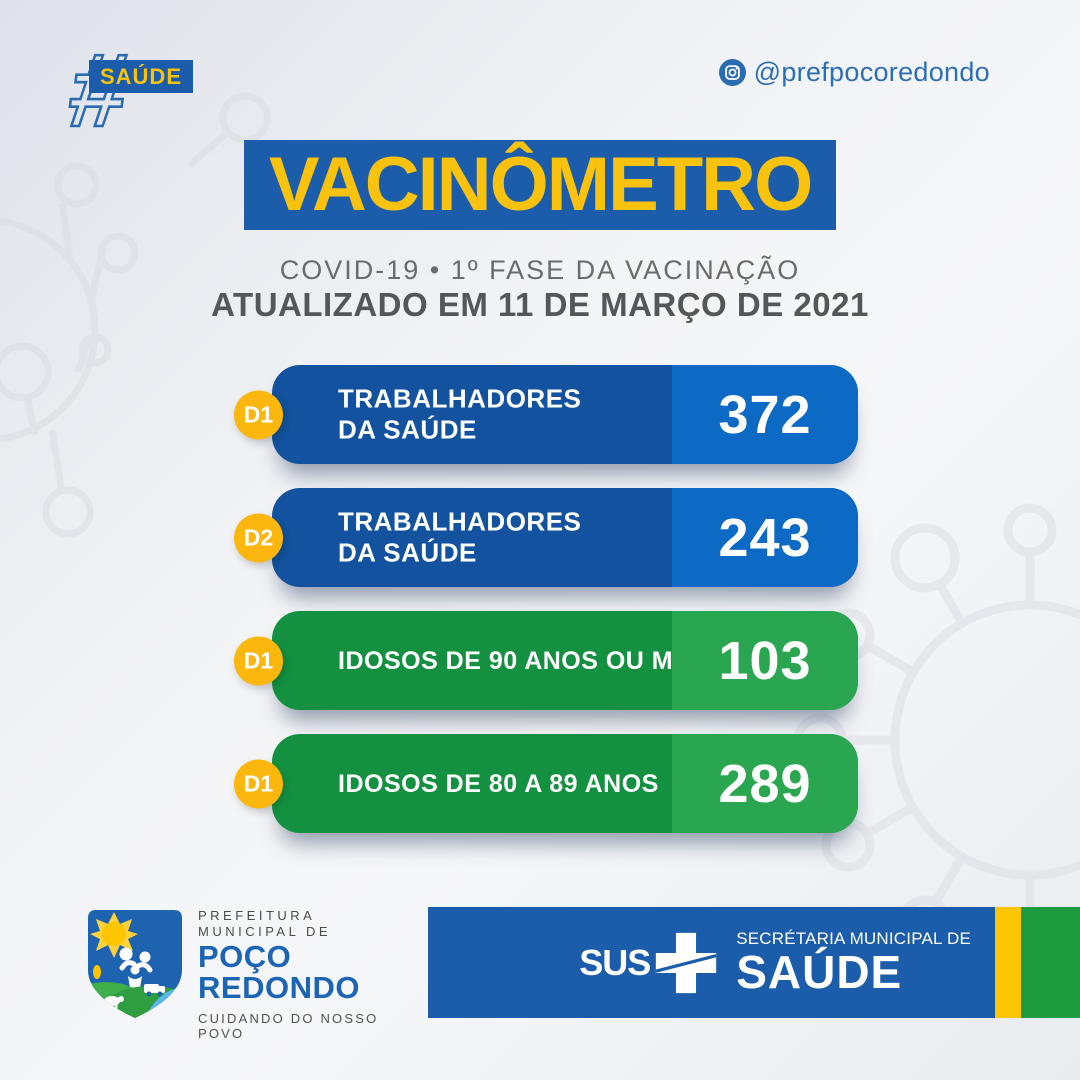 The image size is (1080, 1080). I want to click on stat-value: 103, so click(765, 660).